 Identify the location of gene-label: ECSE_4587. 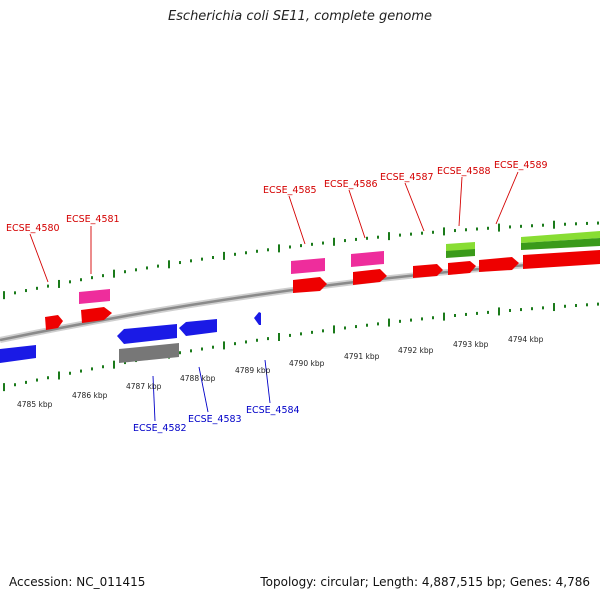
(407, 177).